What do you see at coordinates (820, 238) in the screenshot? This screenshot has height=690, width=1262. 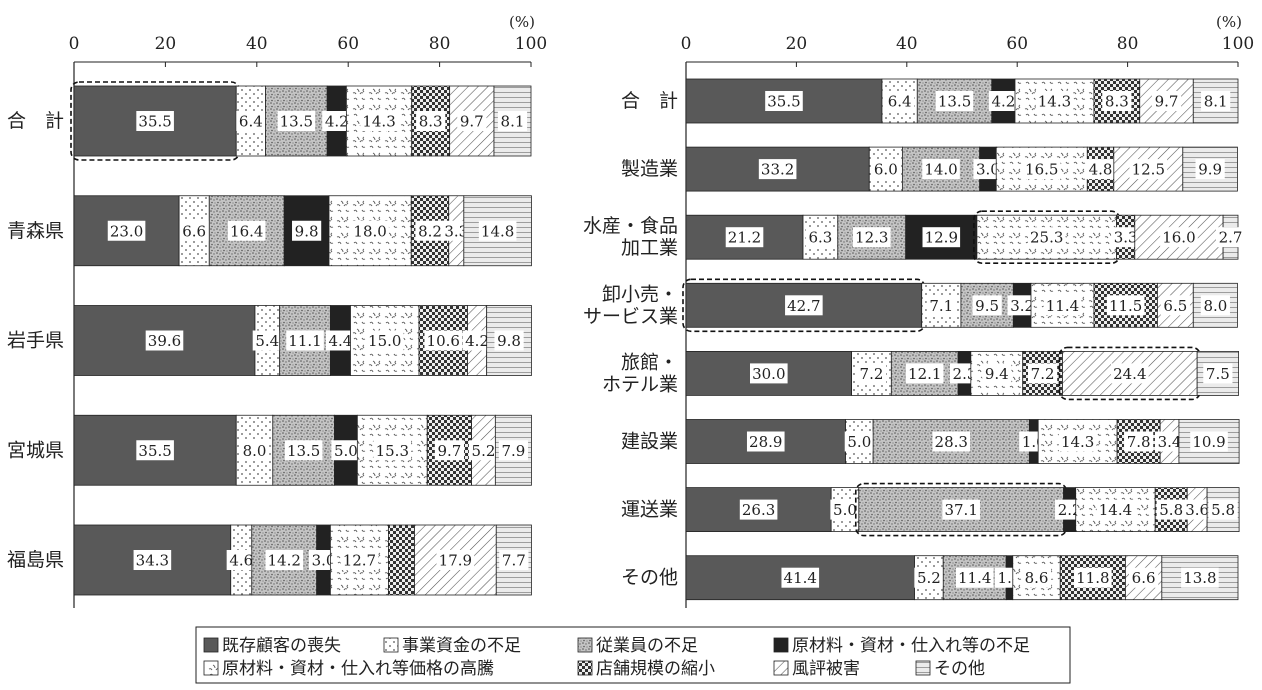 I see `right-value-label: 6.3` at bounding box center [820, 238].